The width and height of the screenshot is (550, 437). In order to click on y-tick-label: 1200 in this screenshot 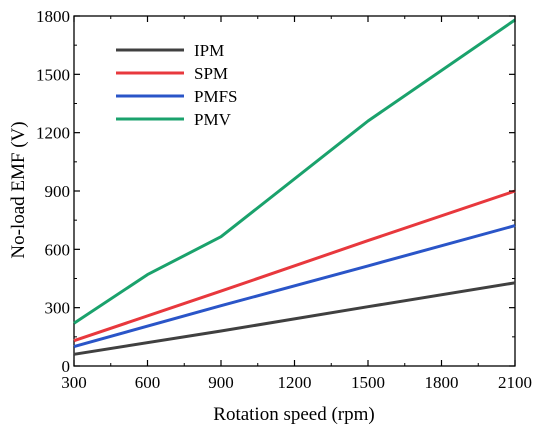, I will do `click(53, 133)`.